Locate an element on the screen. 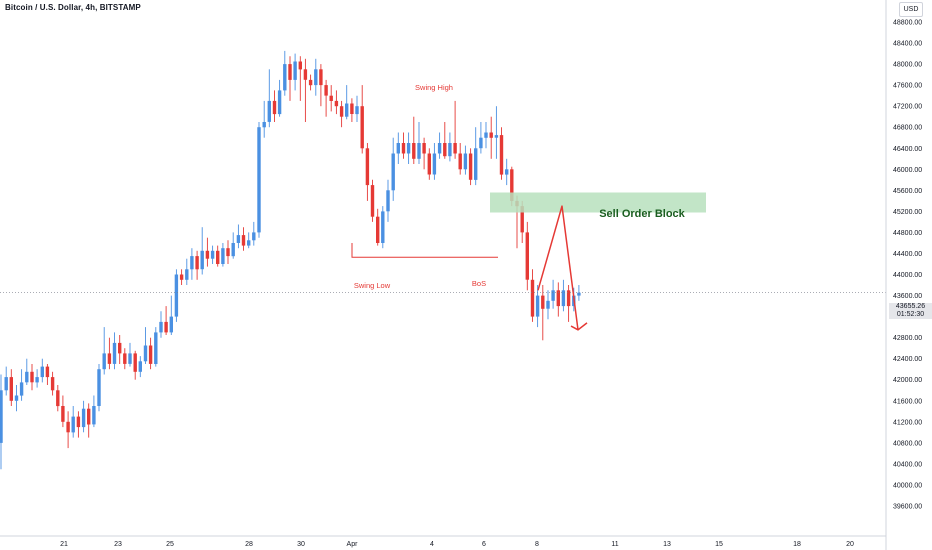 The width and height of the screenshot is (932, 550). time-tick-label: 6 is located at coordinates (484, 544).